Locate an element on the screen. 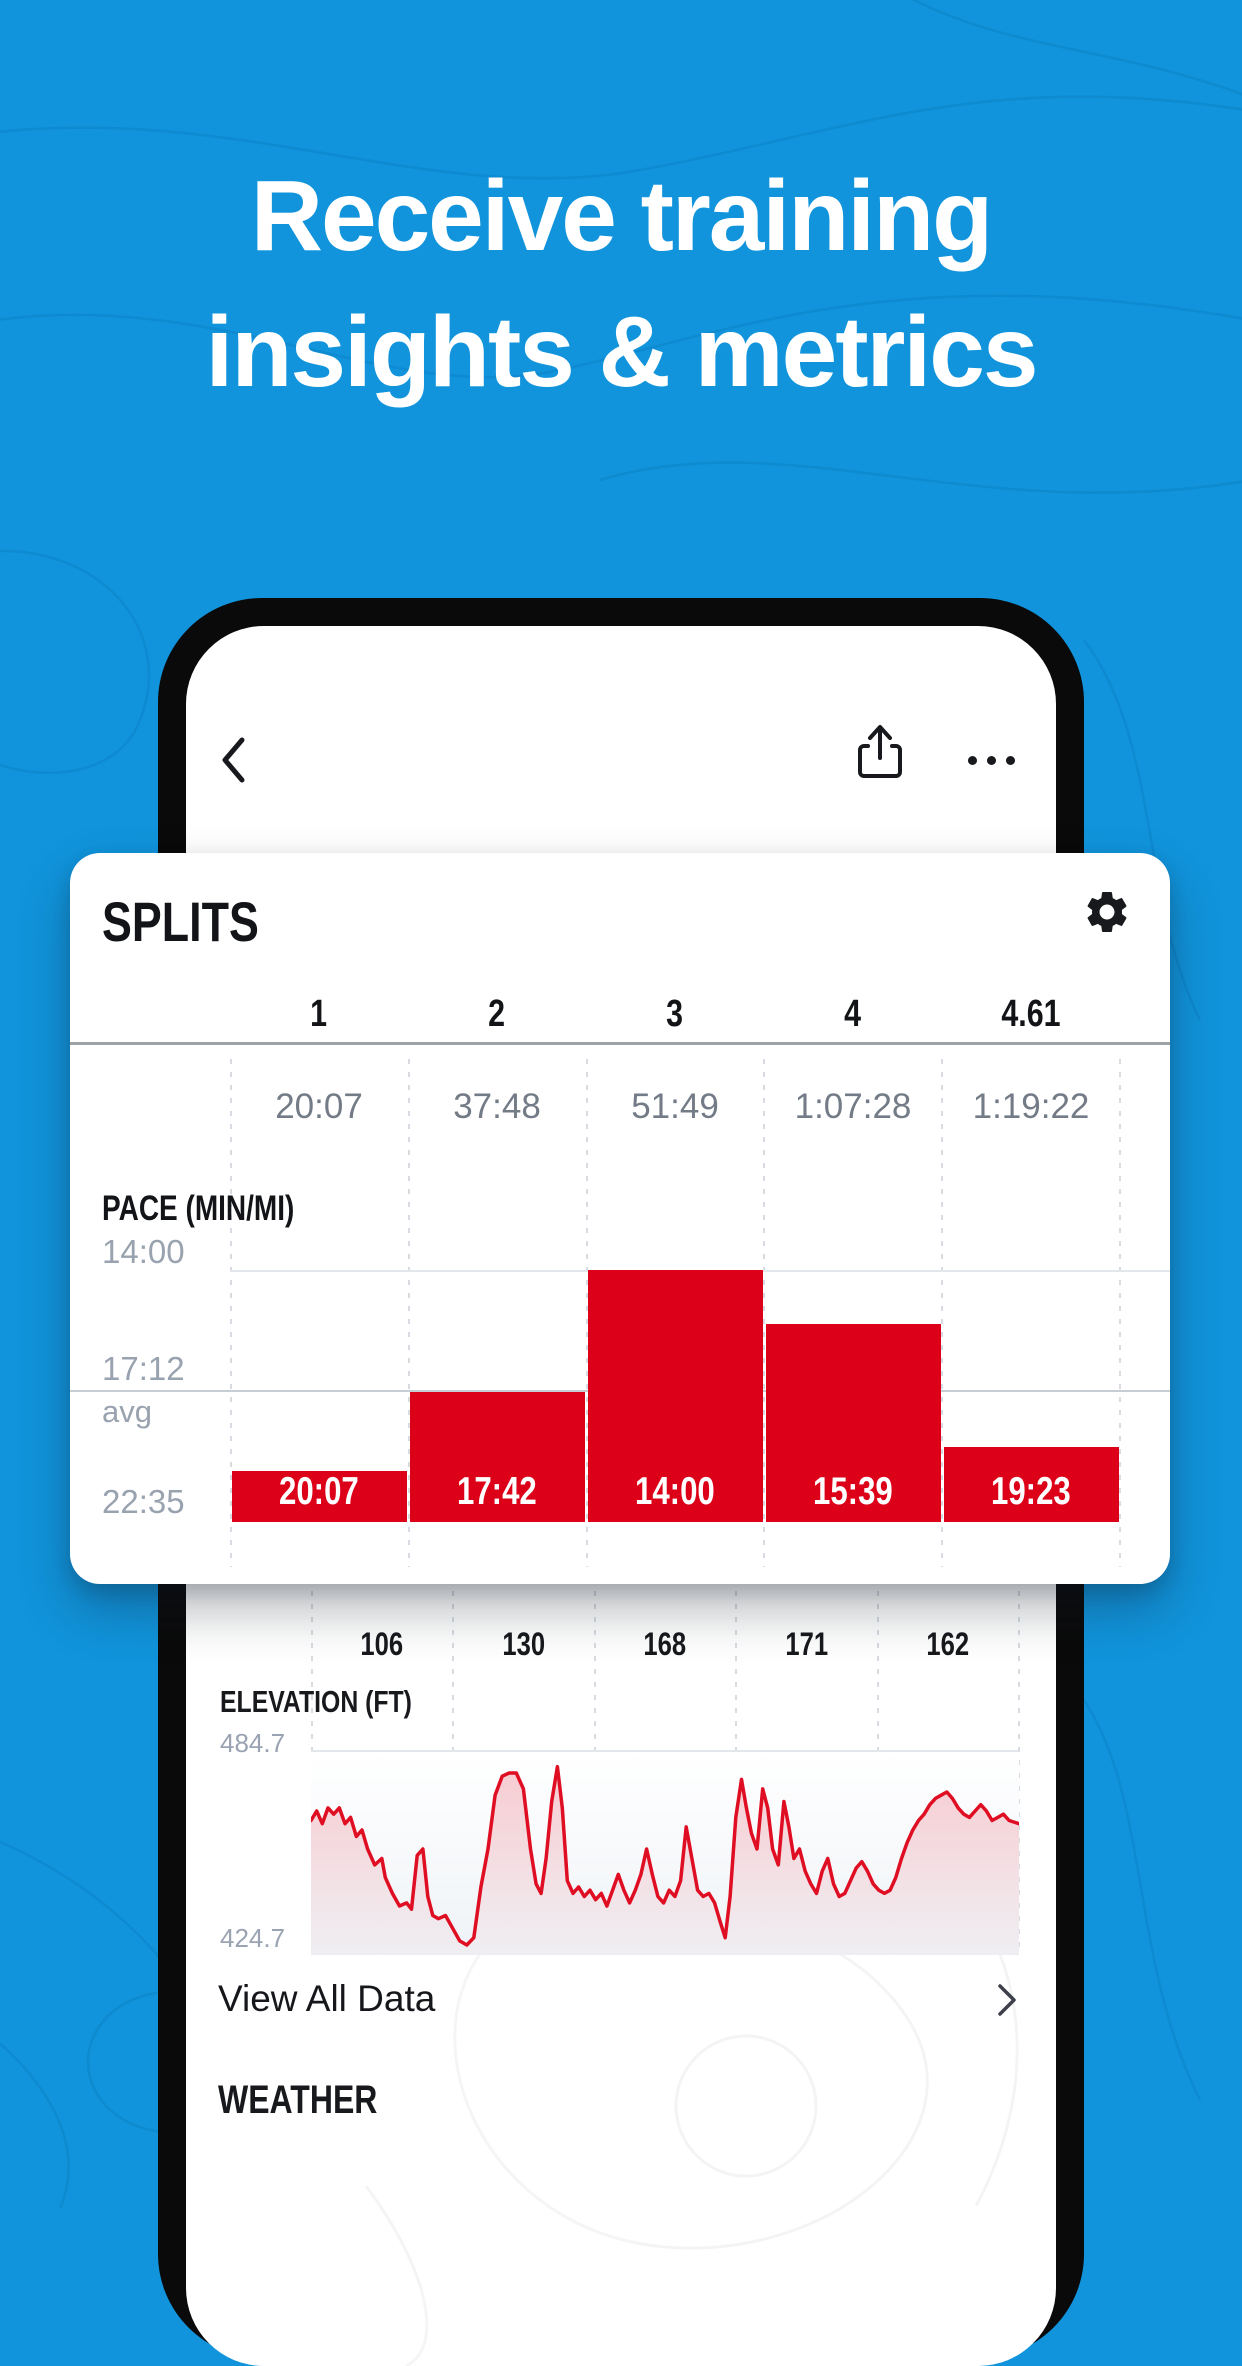 The image size is (1242, 2366). pace-bar-column: 19:23 is located at coordinates (1031, 1396).